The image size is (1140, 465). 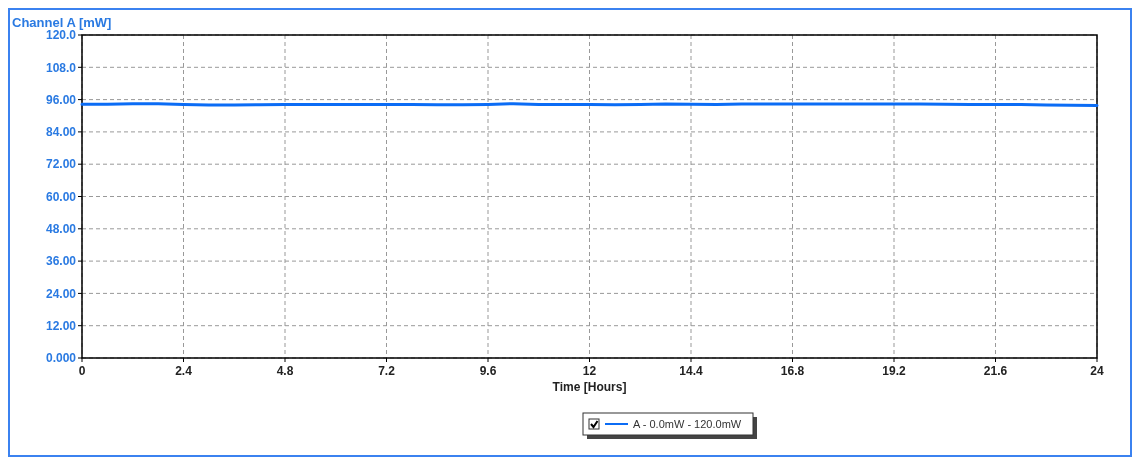 I want to click on y-tick-label: 36.00, so click(x=61, y=261).